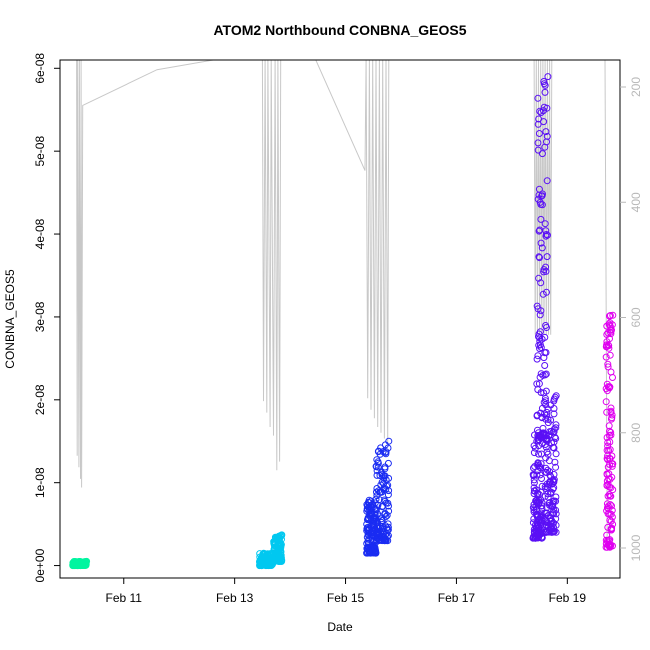  I want to click on y-tick-label: 0e+00, so click(40, 565).